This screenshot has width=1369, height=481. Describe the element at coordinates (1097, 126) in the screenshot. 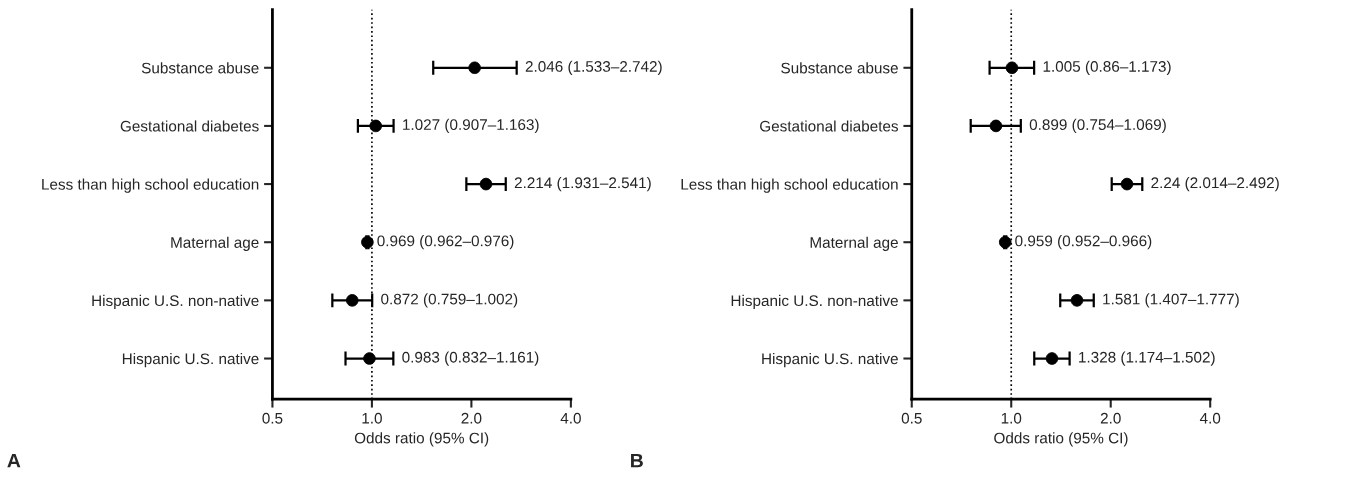

I see `data-label: 0.899 (0.754–1.069)` at that location.